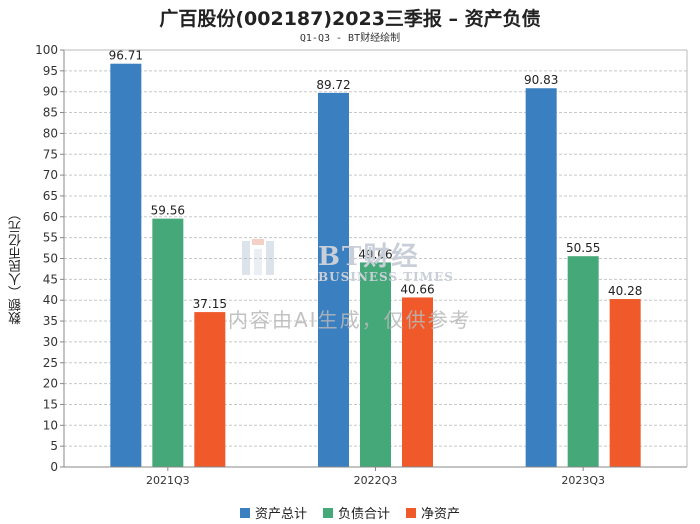 This screenshot has height=524, width=700. I want to click on data-label: 37.15, so click(210, 304).